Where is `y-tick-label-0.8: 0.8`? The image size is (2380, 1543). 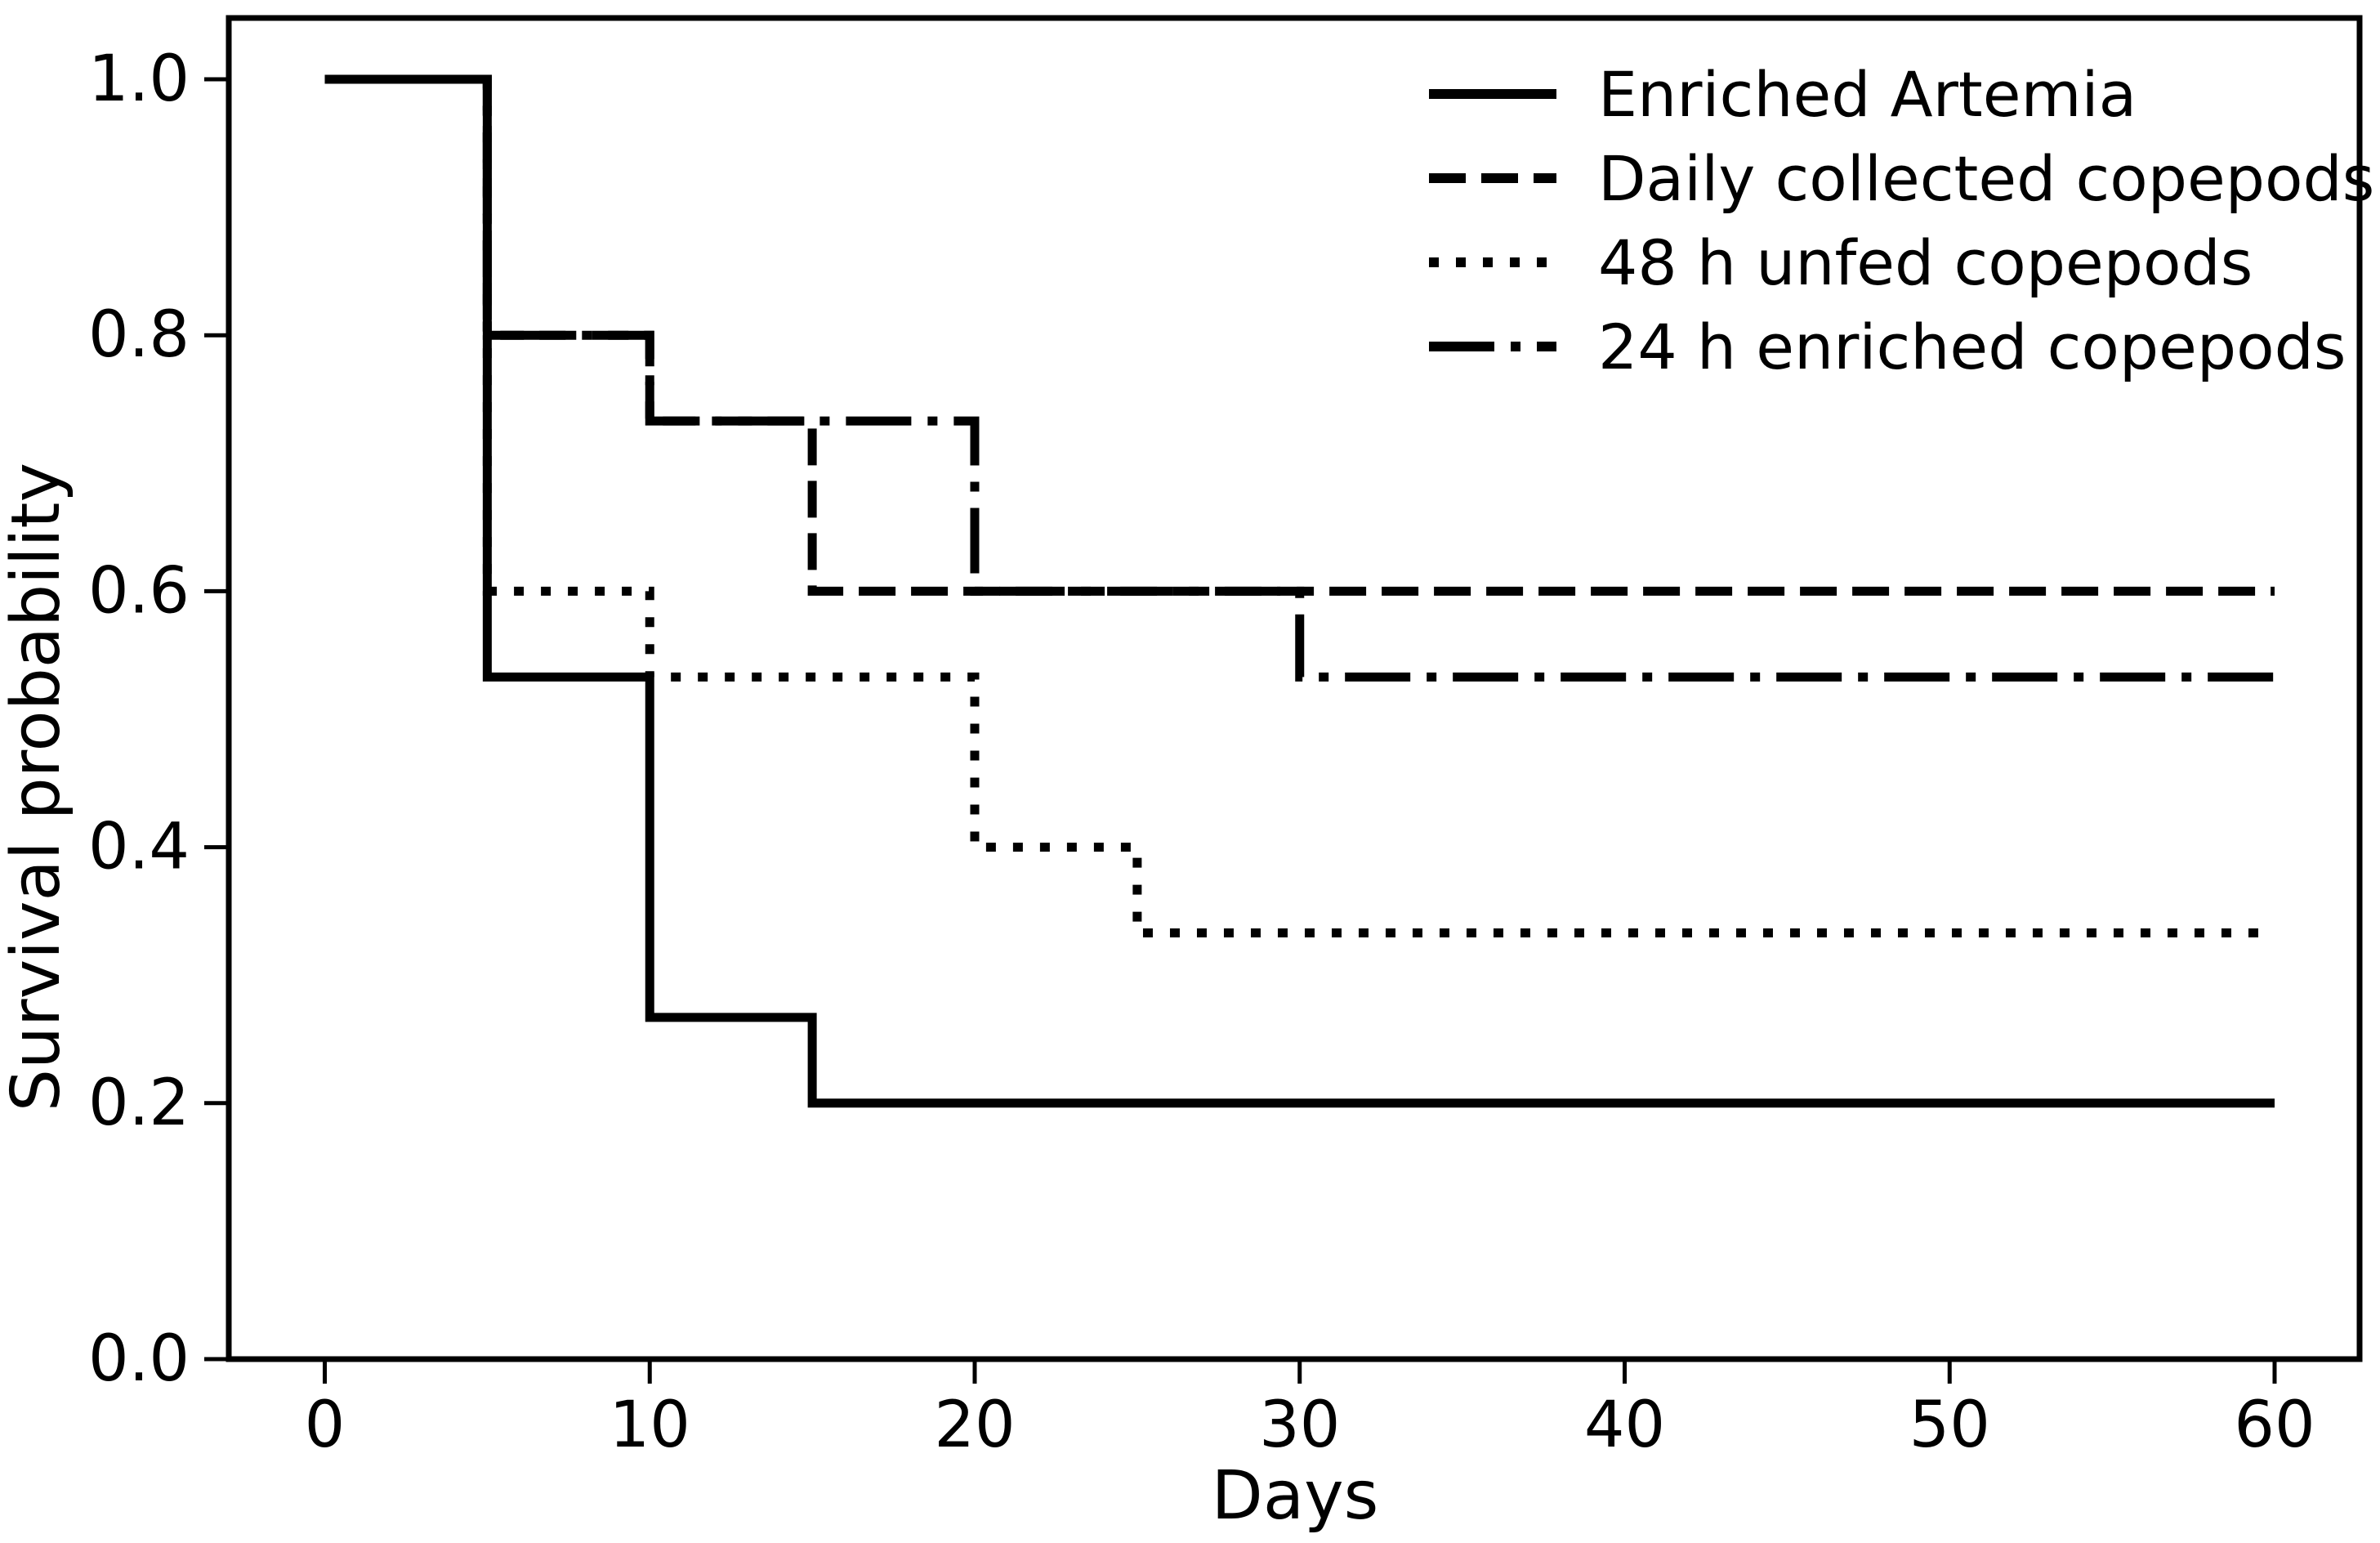
y-tick-label-0.8: 0.8 is located at coordinates (139, 335).